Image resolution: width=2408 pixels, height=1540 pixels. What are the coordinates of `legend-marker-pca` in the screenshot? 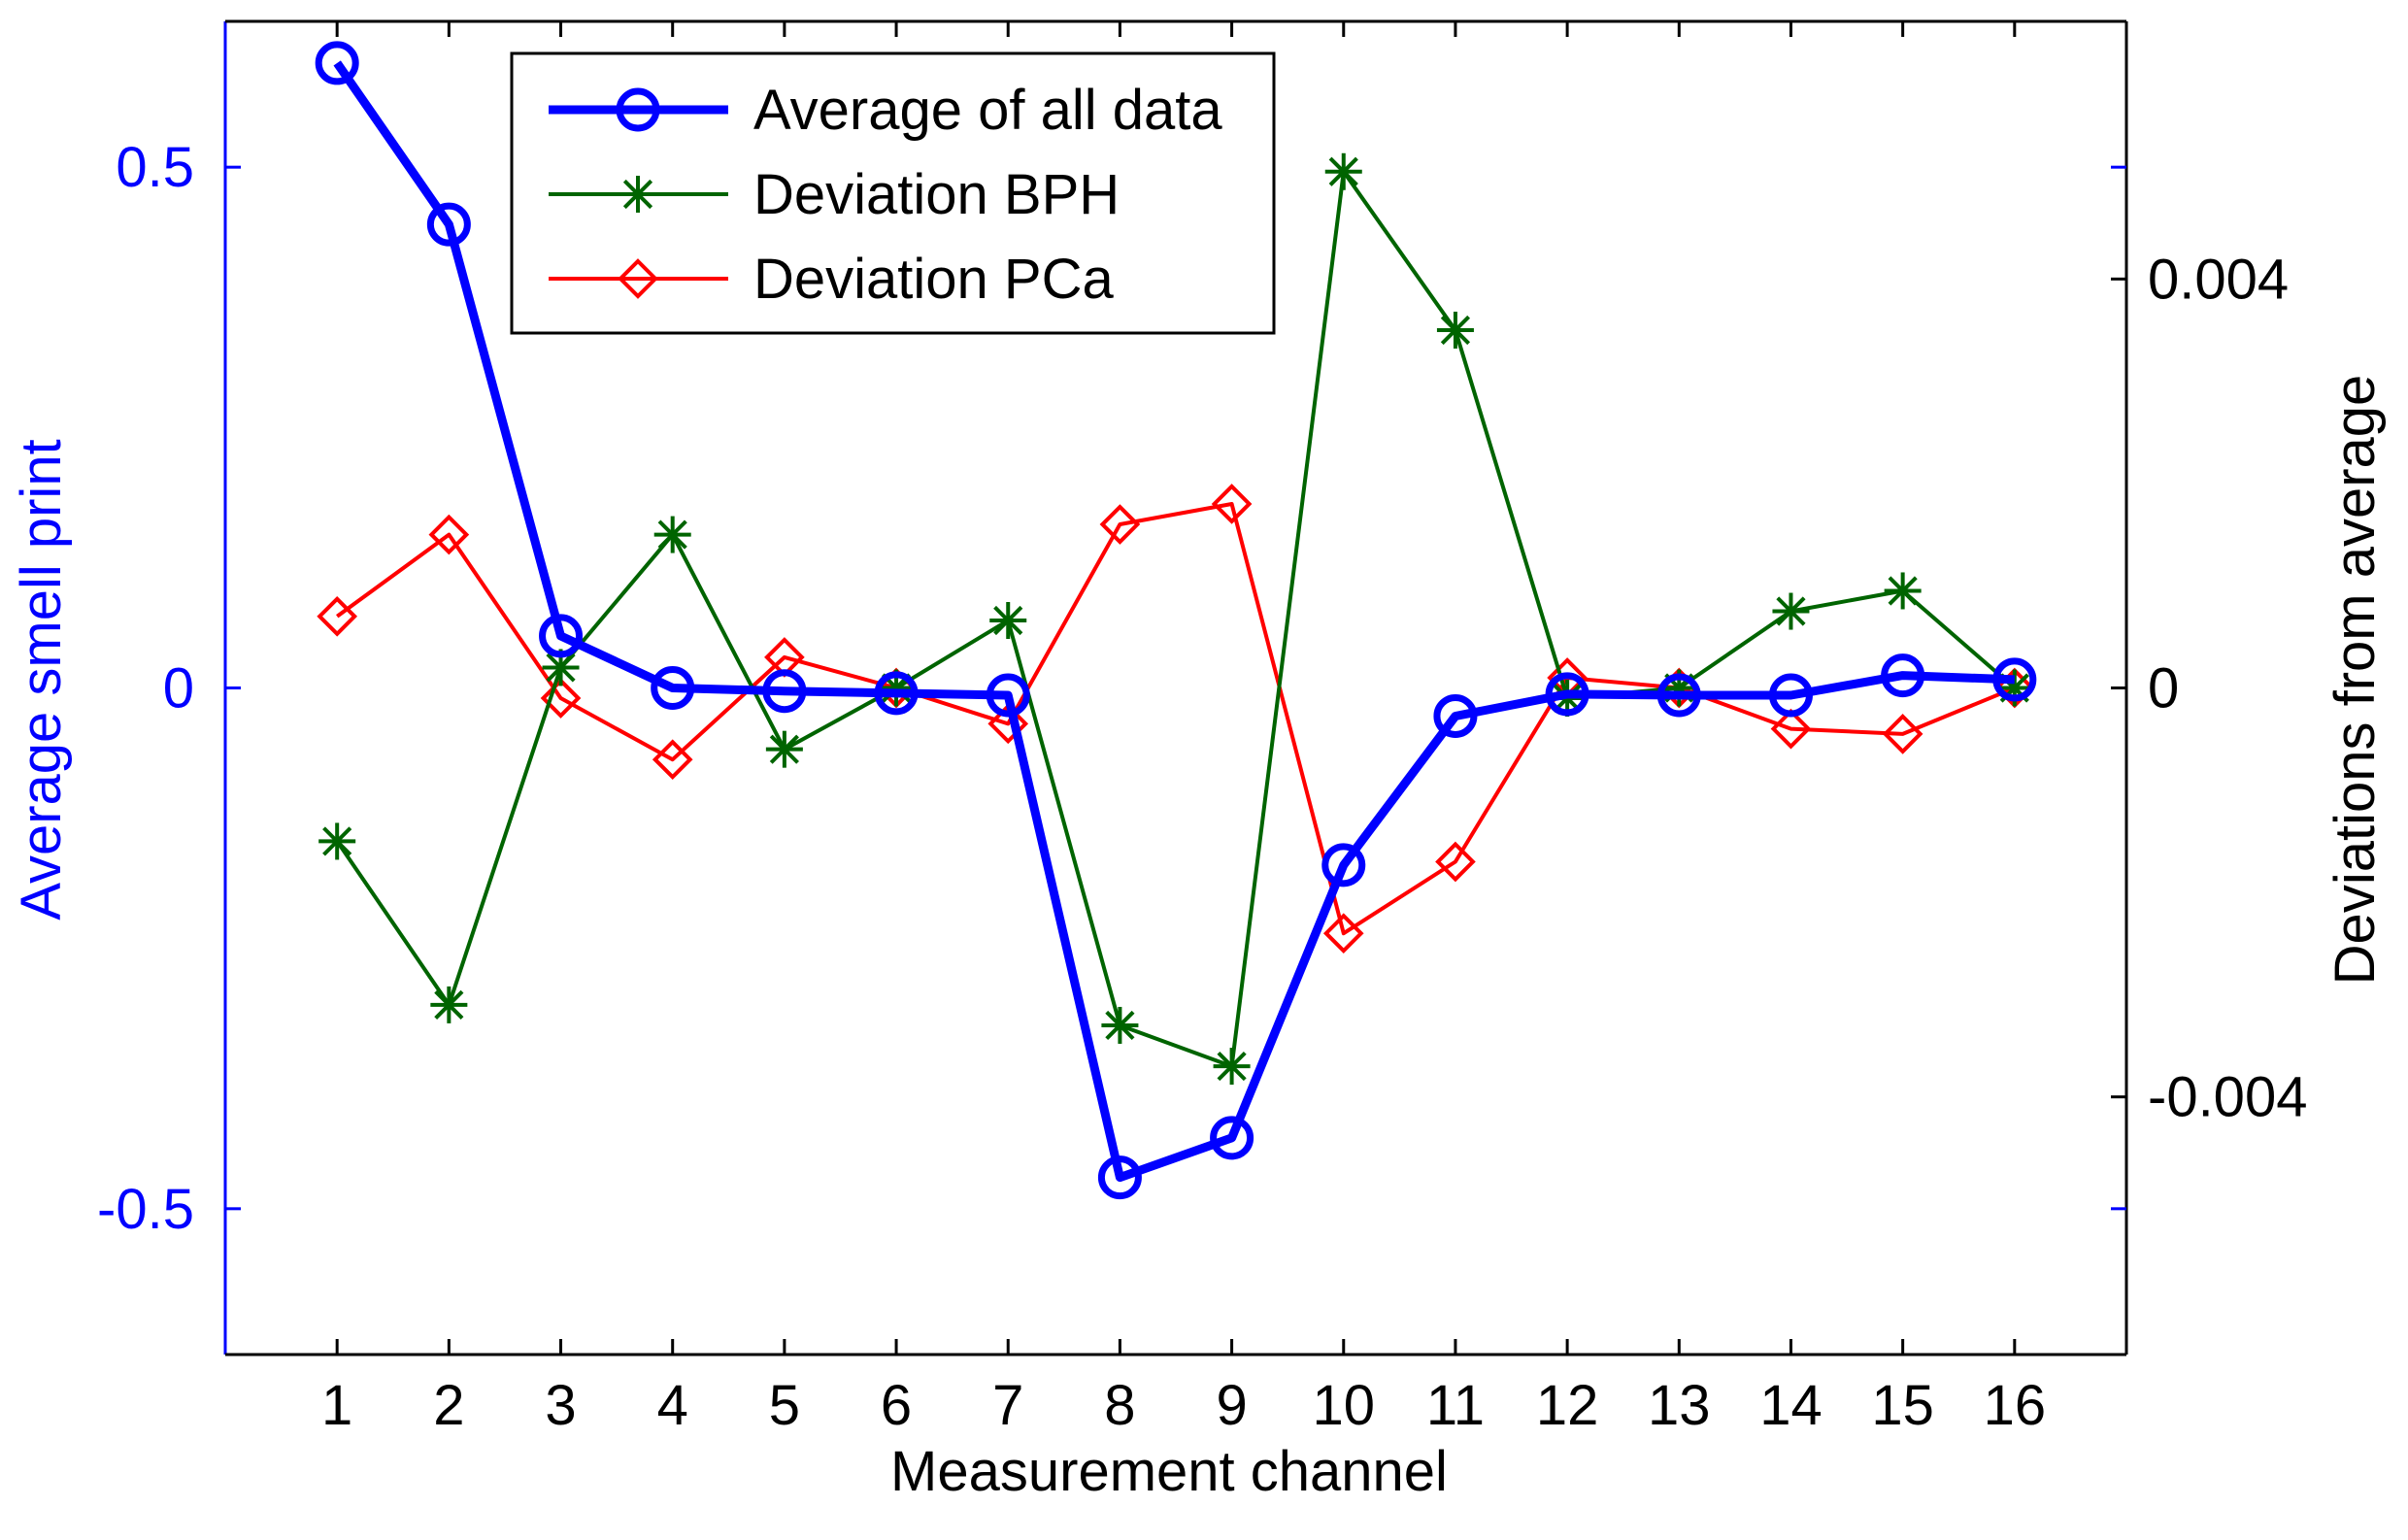 It's located at (638, 278).